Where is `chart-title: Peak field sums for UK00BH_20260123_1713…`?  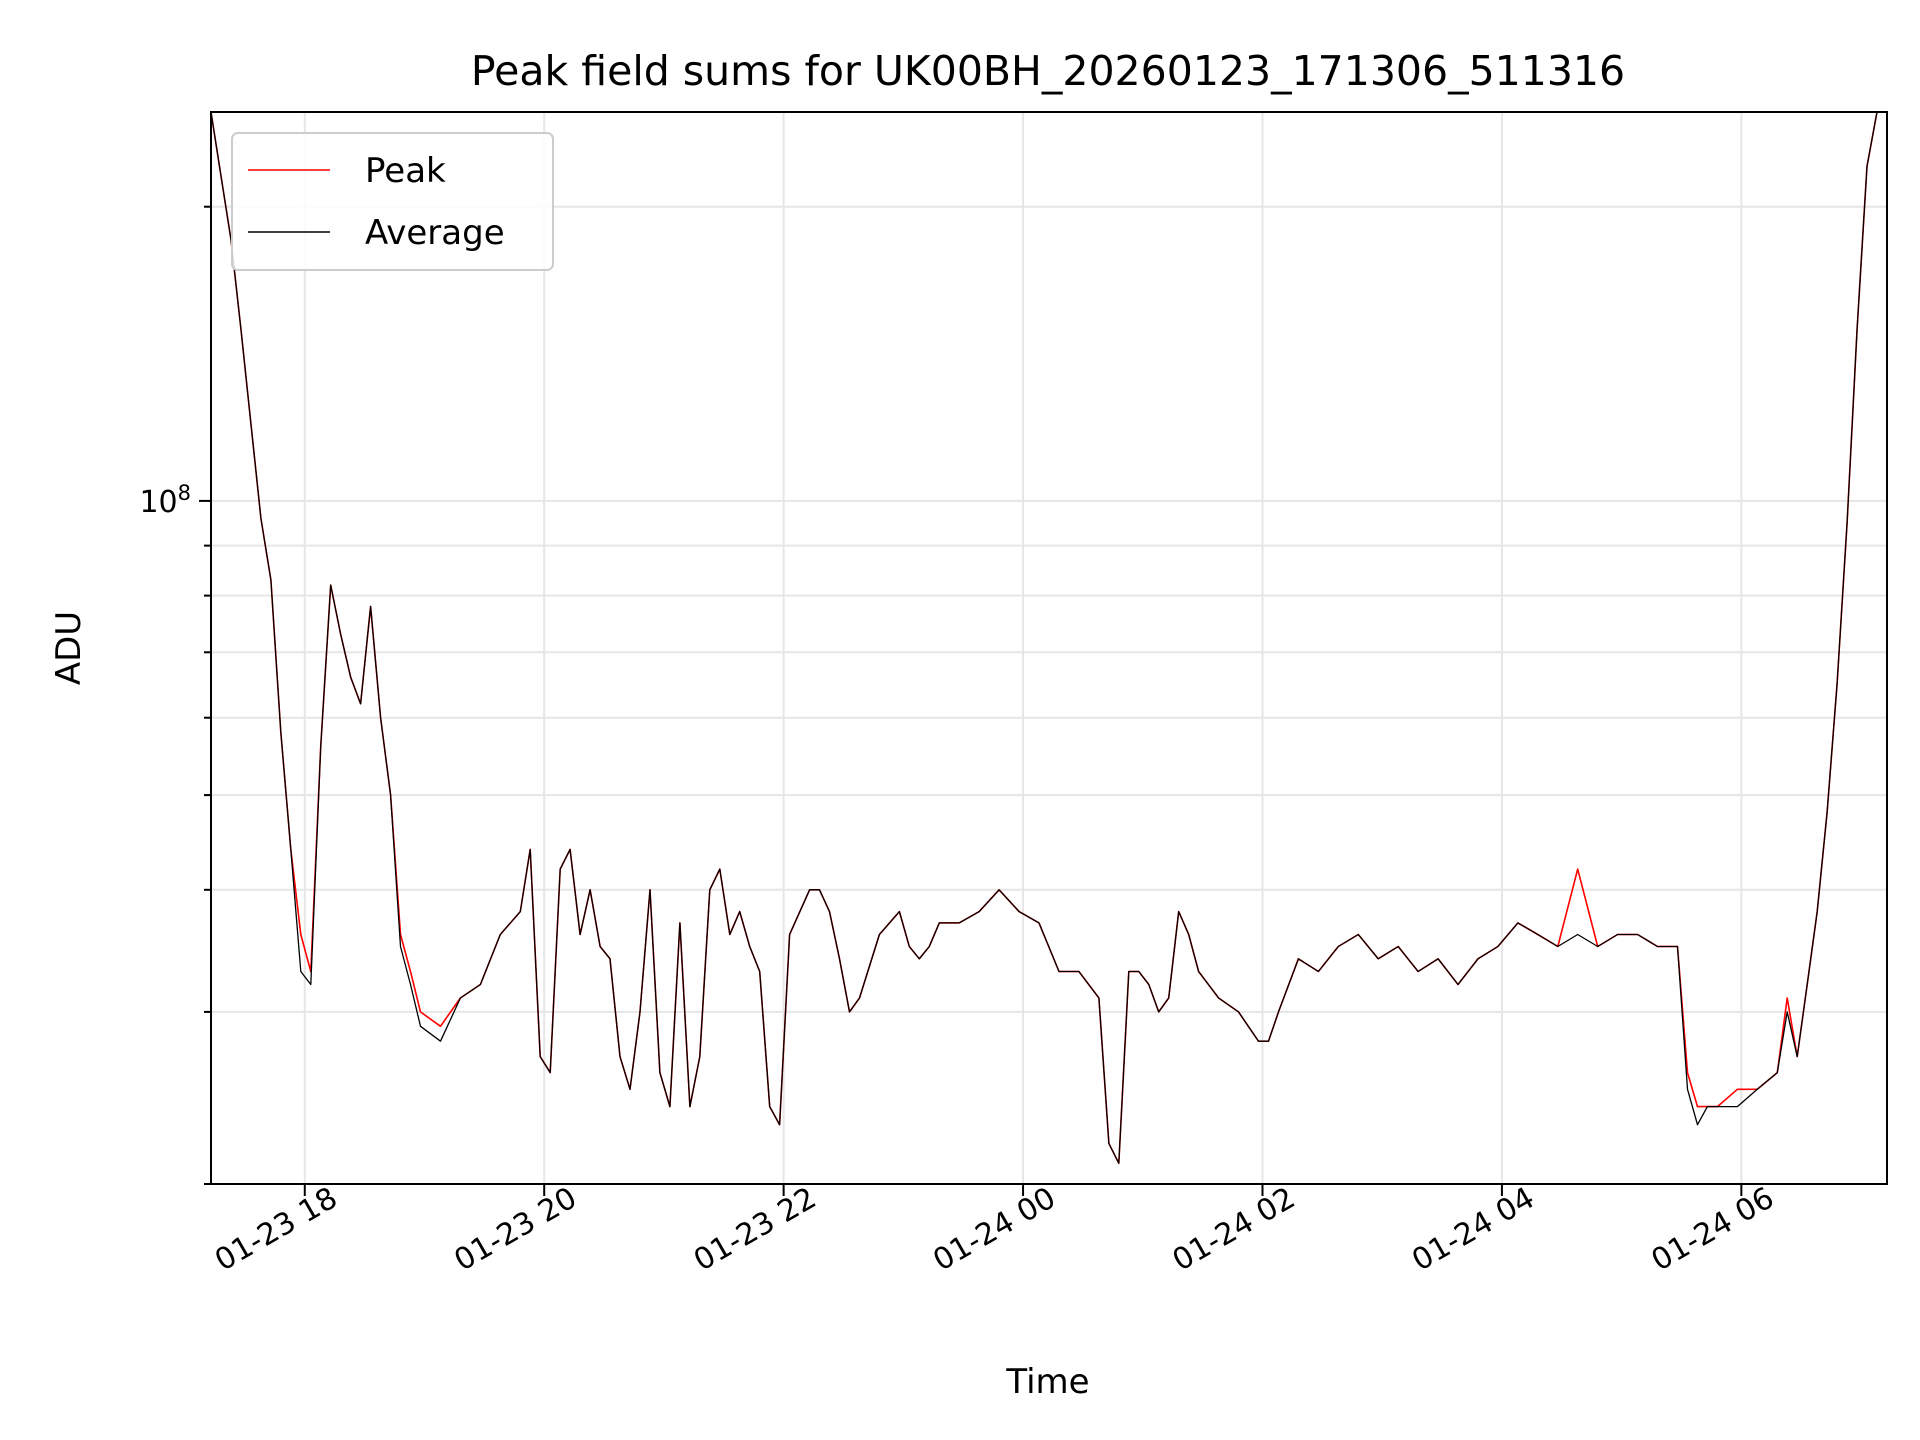
chart-title: Peak field sums for UK00BH_20260123_1713… is located at coordinates (1048, 71).